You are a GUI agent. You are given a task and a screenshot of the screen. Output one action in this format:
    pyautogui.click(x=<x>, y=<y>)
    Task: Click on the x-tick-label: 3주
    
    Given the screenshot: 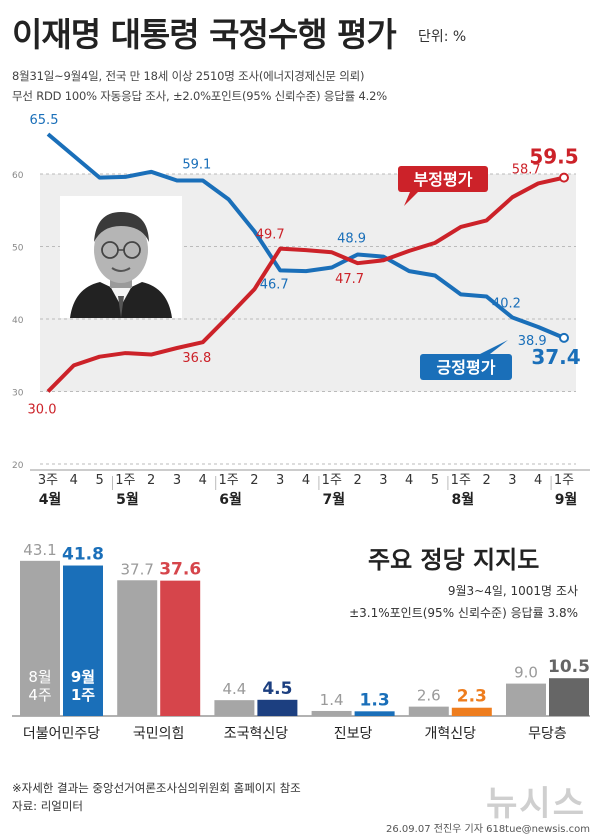 What is the action you would take?
    pyautogui.click(x=48, y=480)
    